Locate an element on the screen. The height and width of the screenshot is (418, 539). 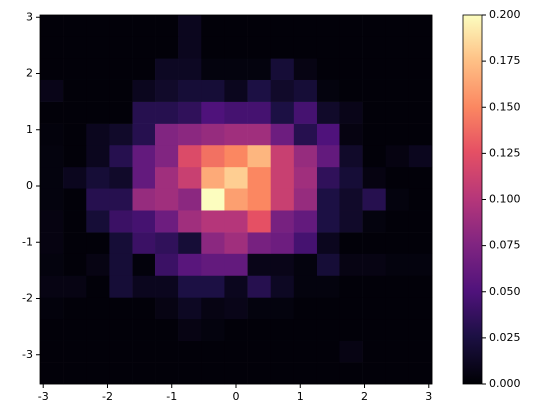
y-tick-label: 1 is located at coordinates (29, 129).